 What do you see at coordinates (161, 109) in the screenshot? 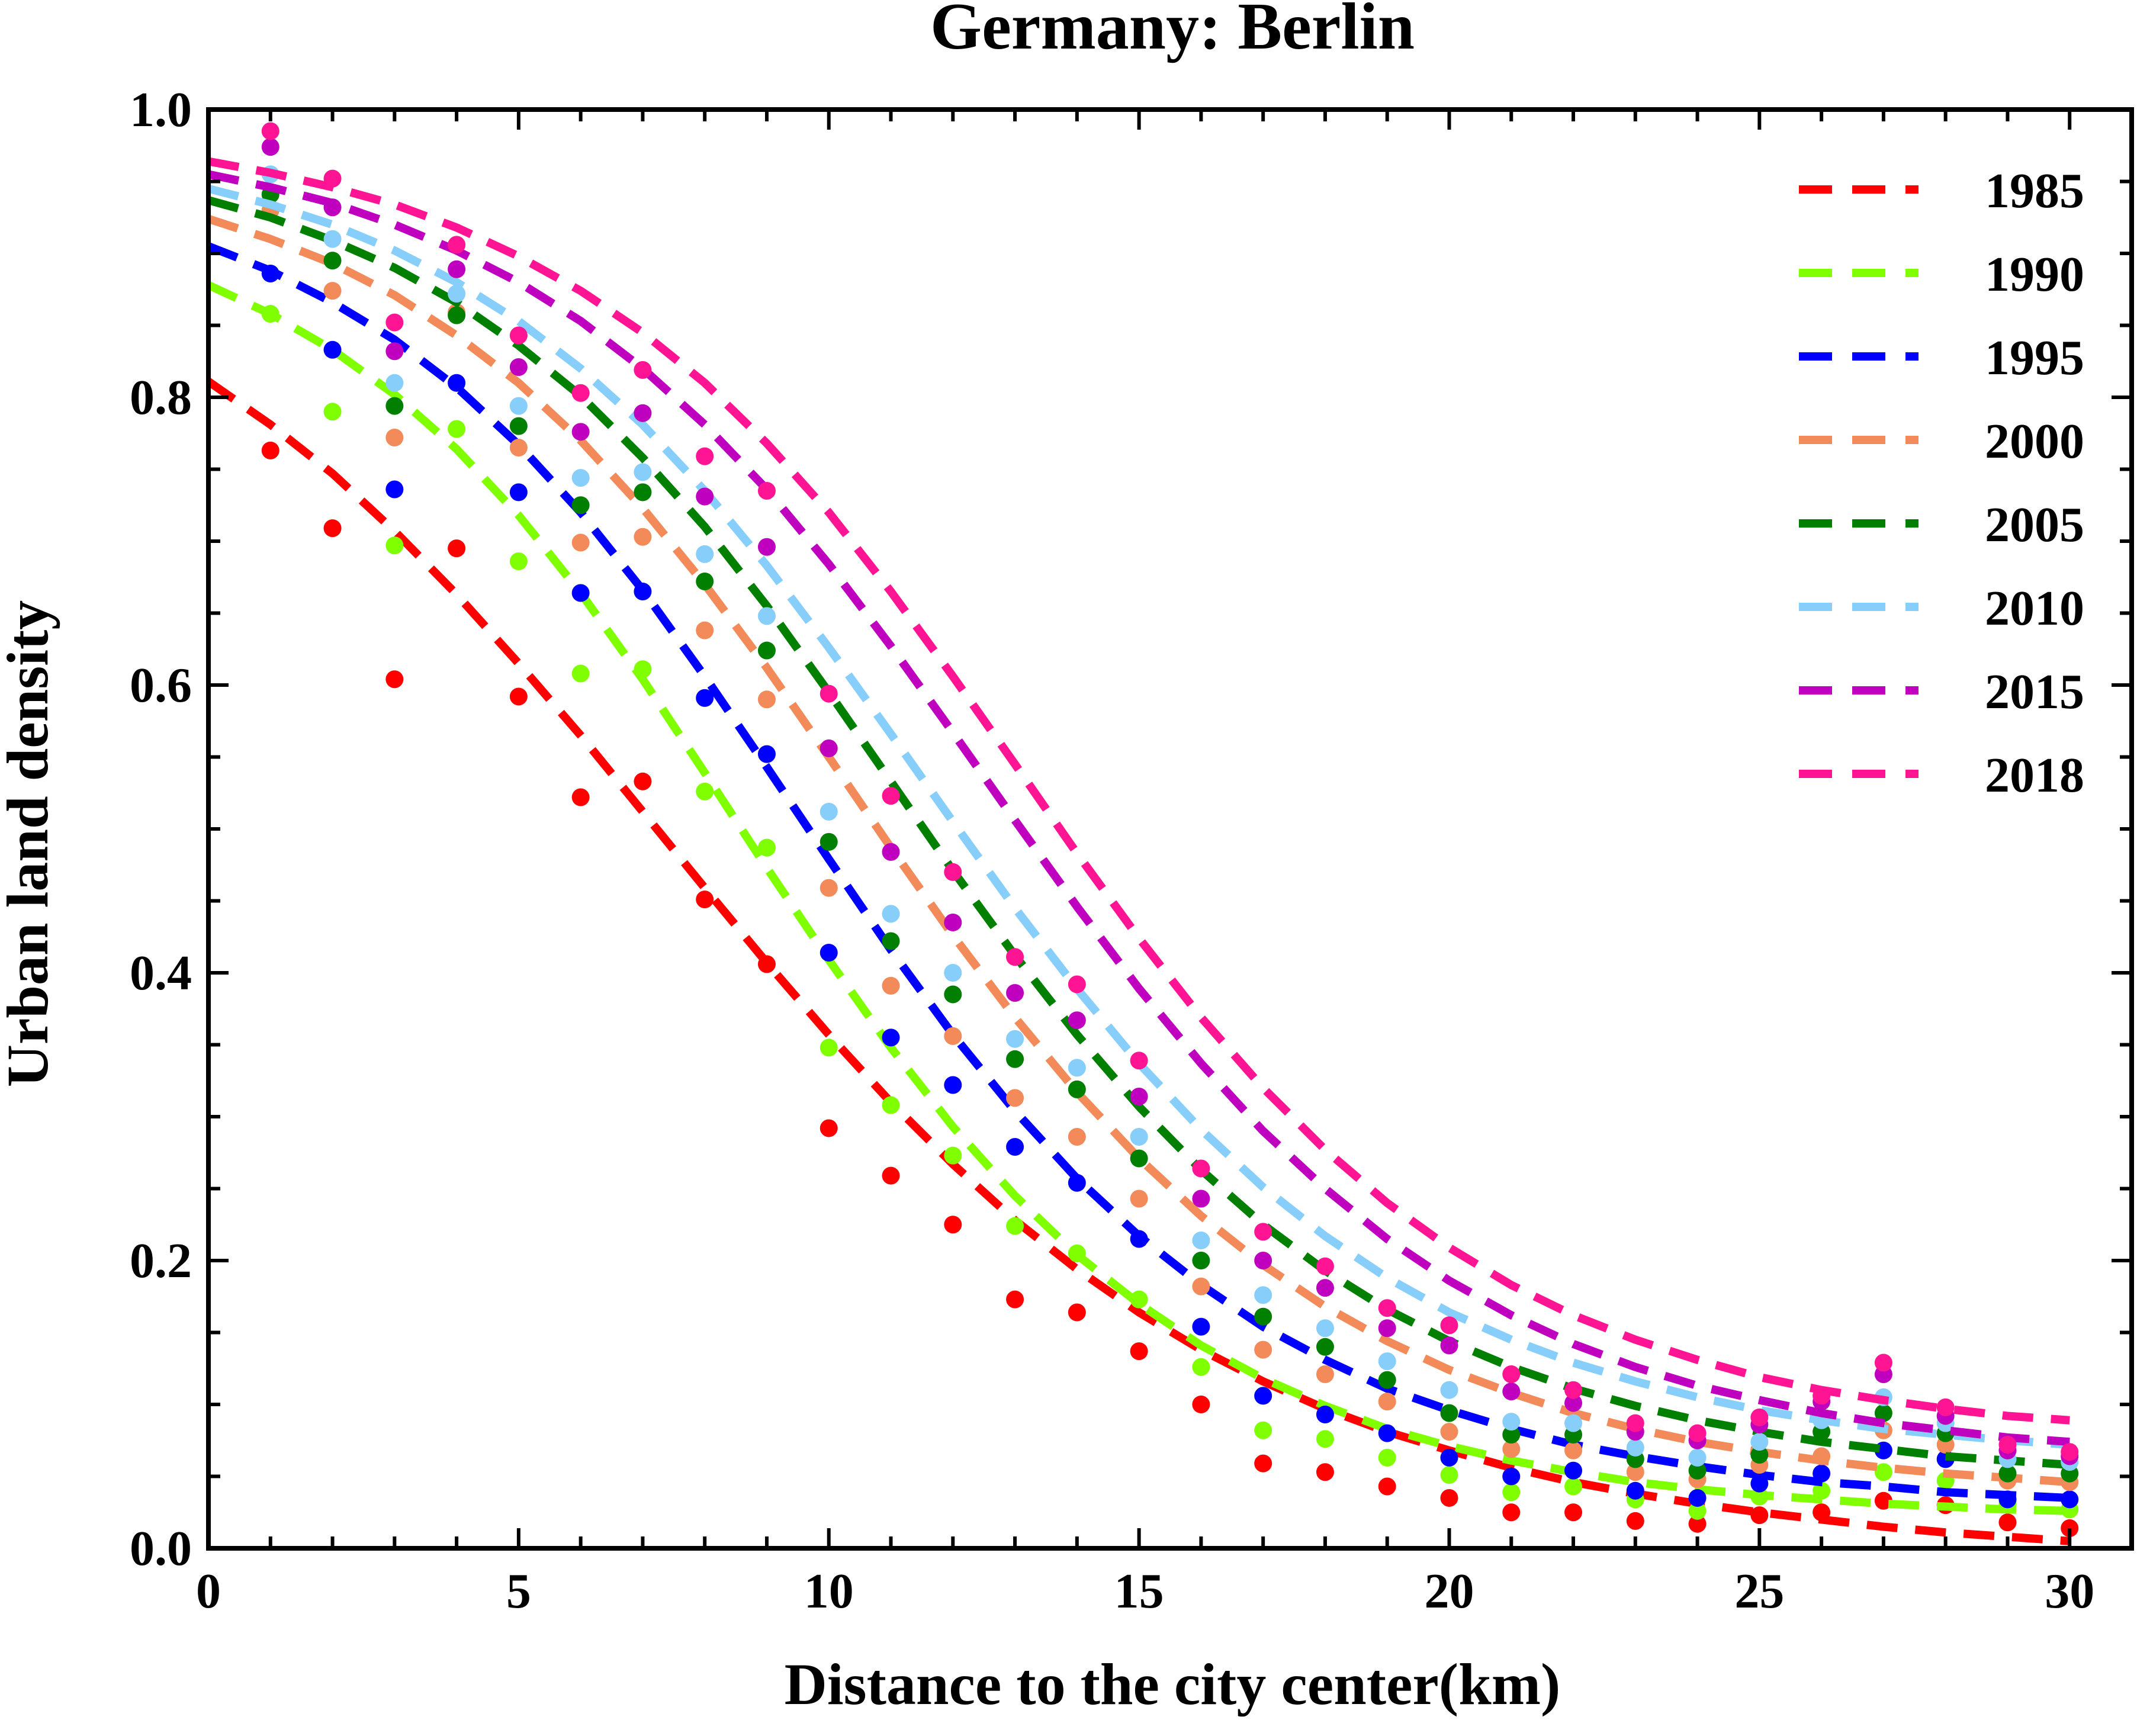
I see `y-tick-label: 1.0` at bounding box center [161, 109].